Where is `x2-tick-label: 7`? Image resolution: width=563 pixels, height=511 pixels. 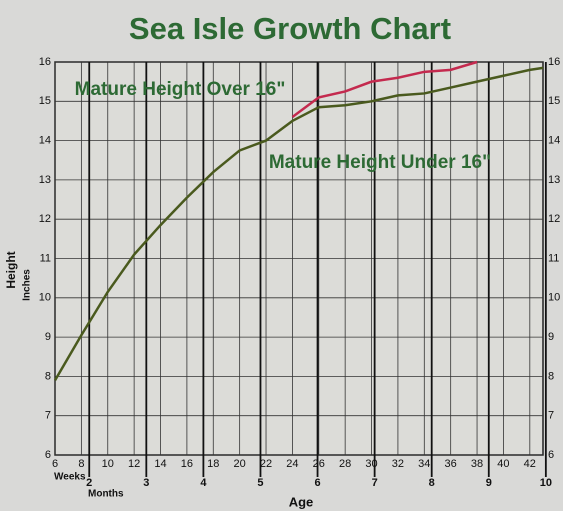
x2-tick-label: 7 is located at coordinates (375, 483).